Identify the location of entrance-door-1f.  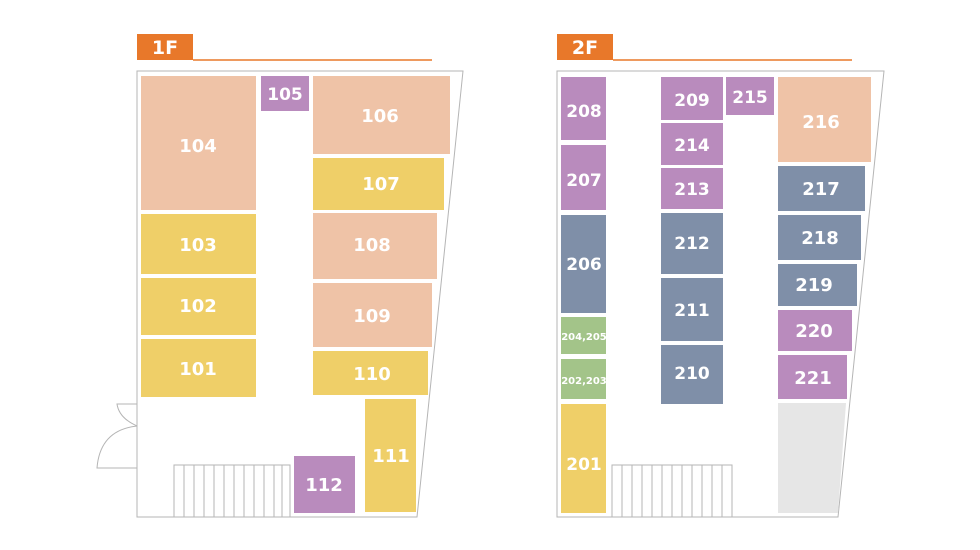
(127, 415).